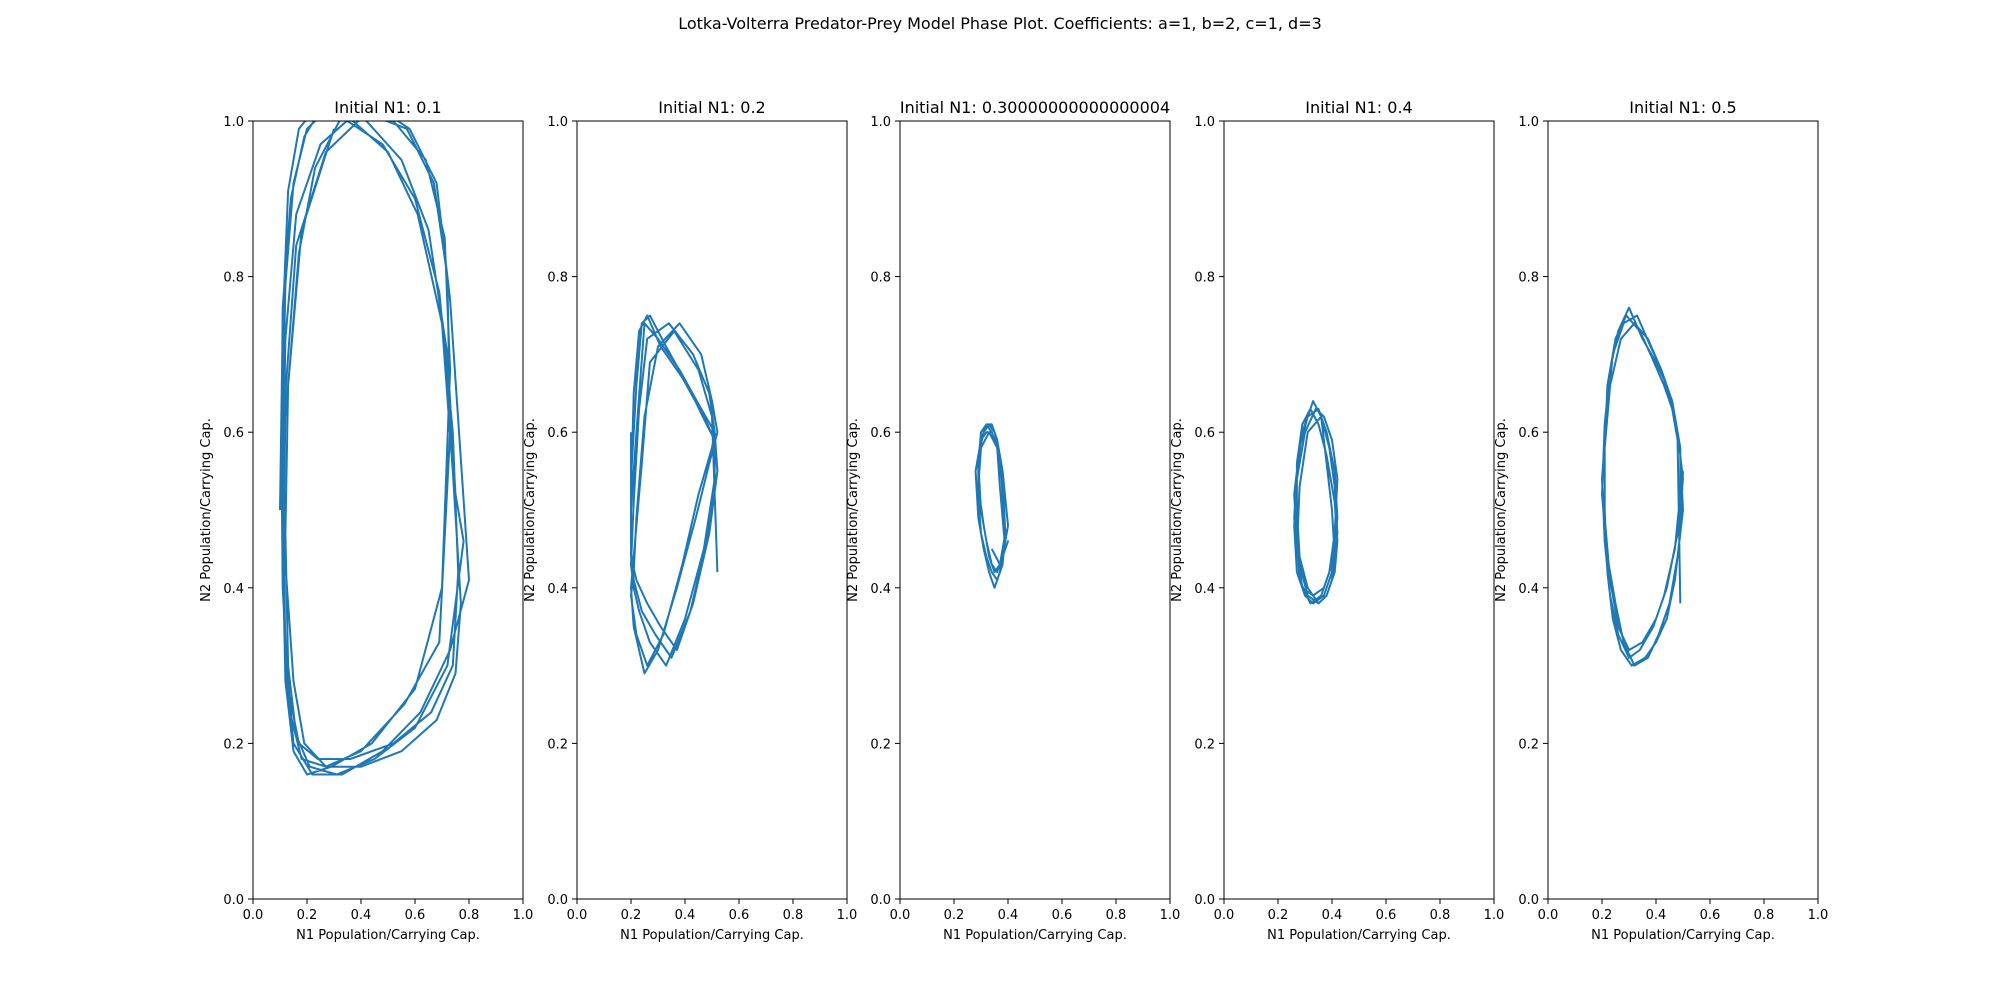 This screenshot has width=2000, height=1004. I want to click on subplot-title: Initial N1: 0.4, so click(1358, 107).